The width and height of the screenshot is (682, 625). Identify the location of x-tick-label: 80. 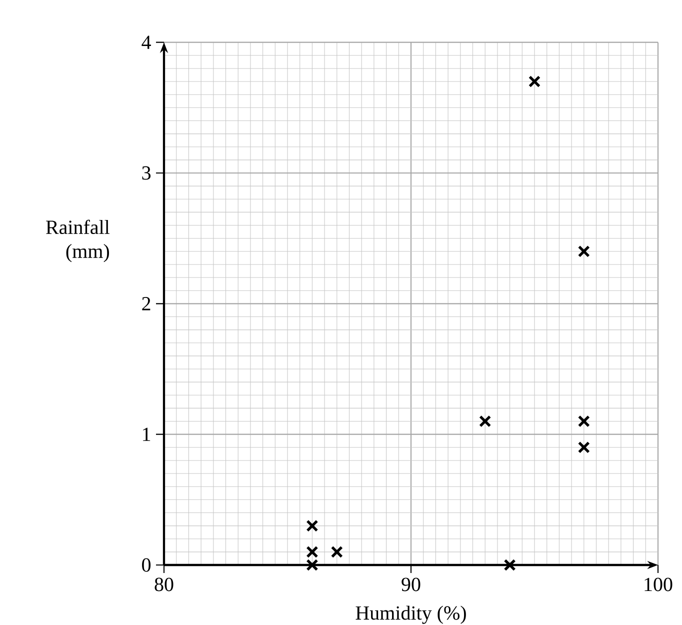
(164, 585).